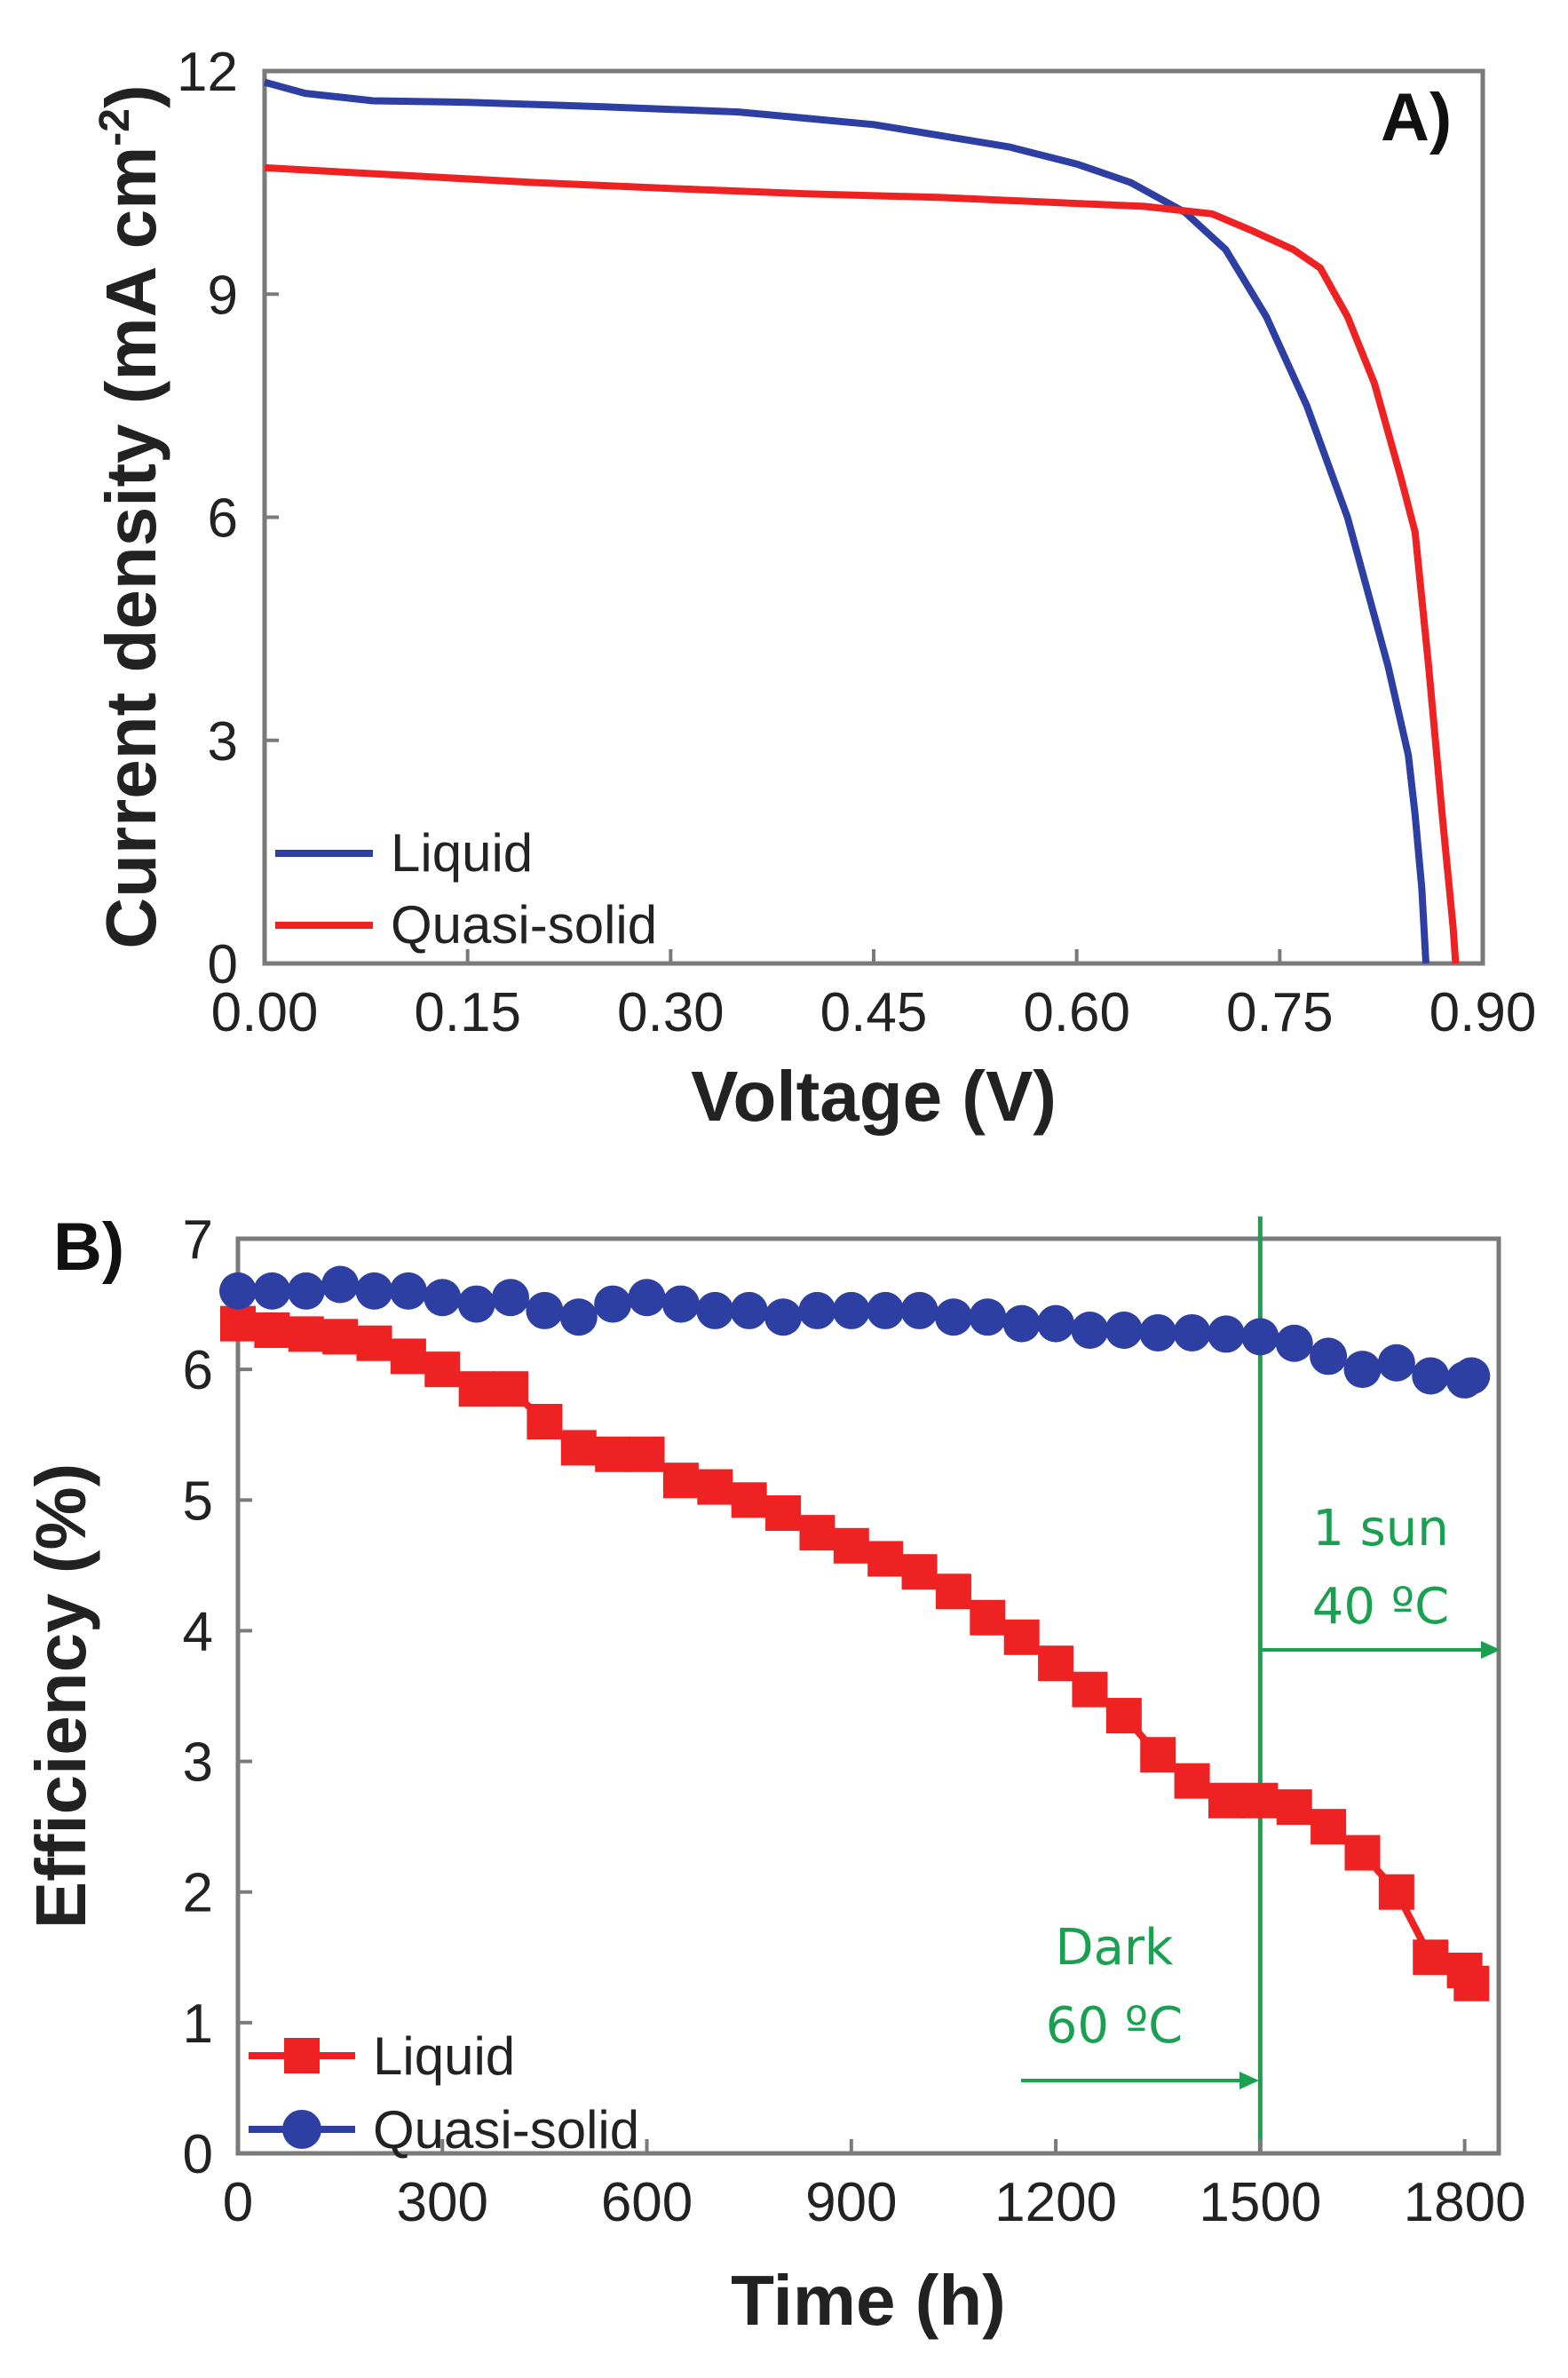  I want to click on panel-b-y-tick-label: 1, so click(198, 2025).